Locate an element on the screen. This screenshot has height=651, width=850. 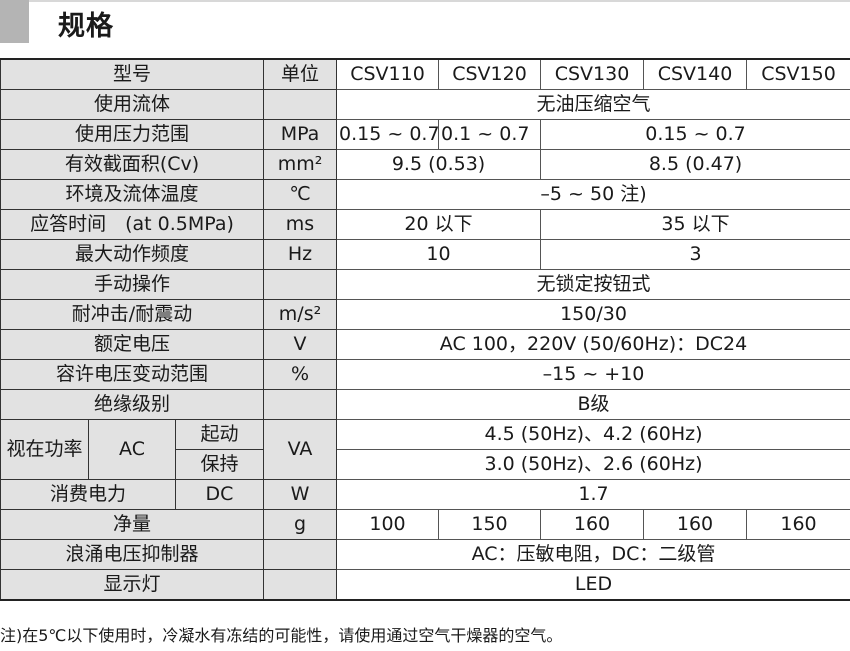
row-label: 绝缘级别 is located at coordinates (132, 404).